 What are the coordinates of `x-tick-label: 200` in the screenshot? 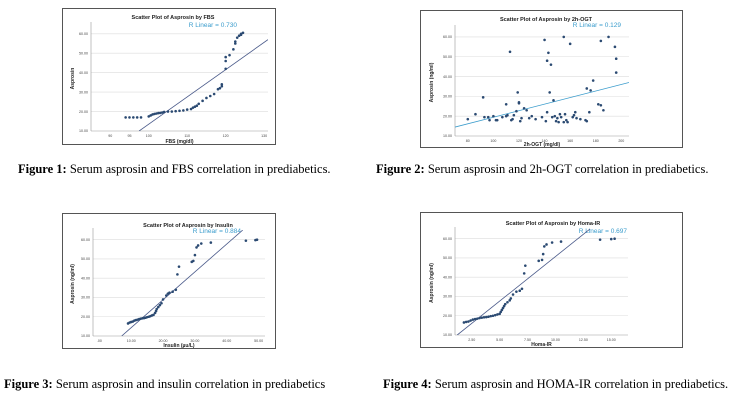 It's located at (621, 141).